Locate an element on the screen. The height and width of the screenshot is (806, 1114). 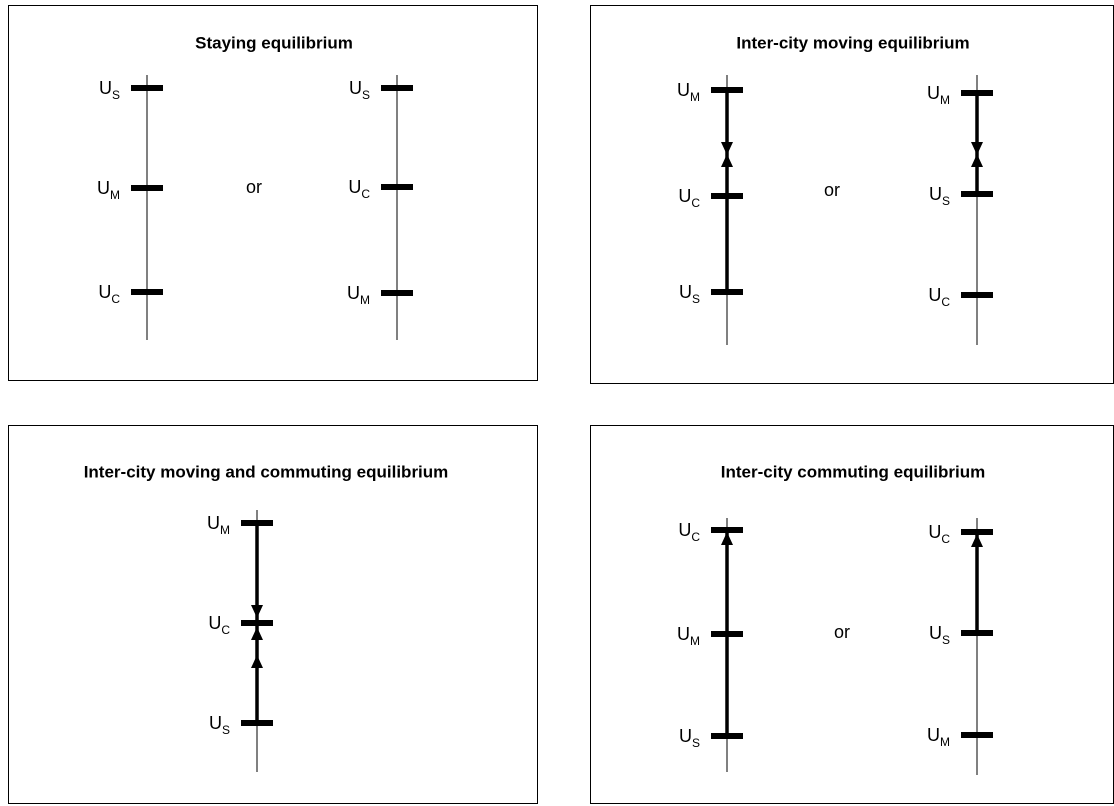
panel-title: Inter-city commuting equilibrium is located at coordinates (853, 471).